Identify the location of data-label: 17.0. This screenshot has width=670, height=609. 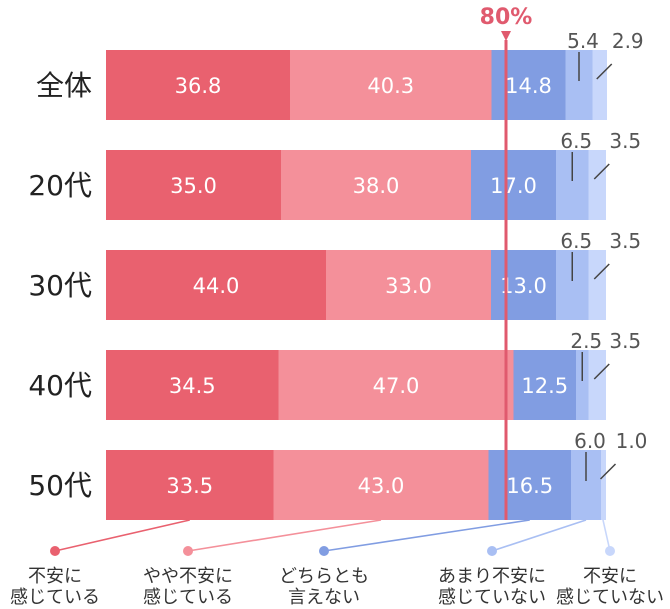
(513, 186).